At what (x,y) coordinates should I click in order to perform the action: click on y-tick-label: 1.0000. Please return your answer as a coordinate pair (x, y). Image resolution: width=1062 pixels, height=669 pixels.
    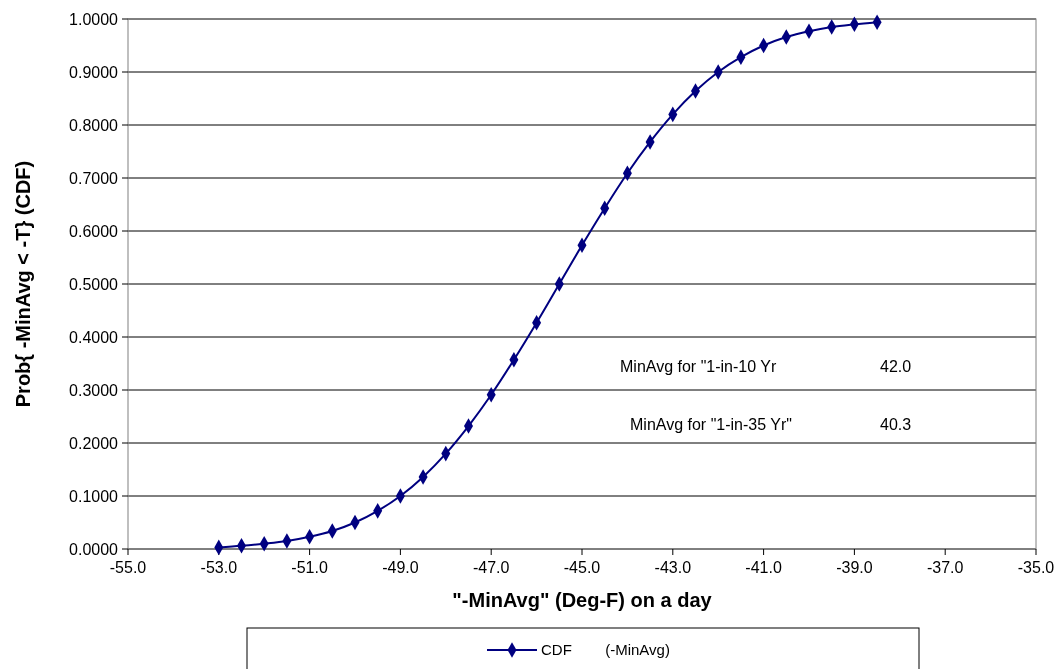
    Looking at the image, I should click on (94, 19).